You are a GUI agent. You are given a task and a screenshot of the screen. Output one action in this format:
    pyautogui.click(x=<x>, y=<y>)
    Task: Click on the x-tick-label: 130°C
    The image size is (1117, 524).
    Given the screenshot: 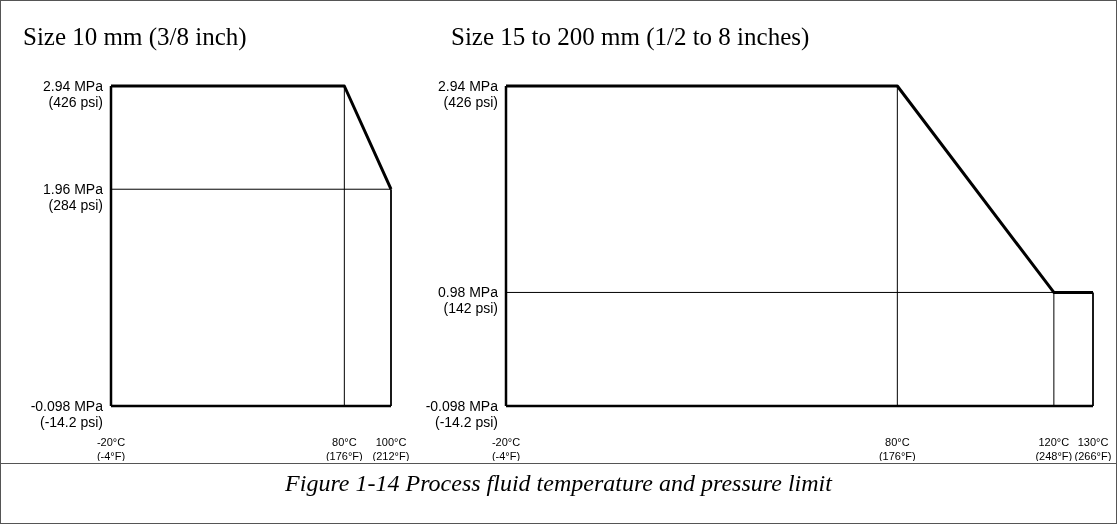 What is the action you would take?
    pyautogui.click(x=1093, y=442)
    